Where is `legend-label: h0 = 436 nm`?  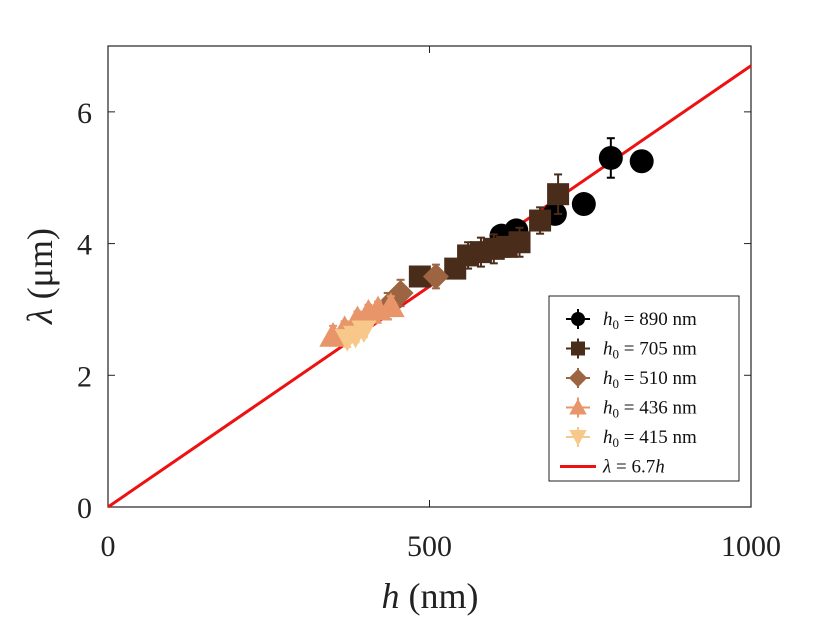 legend-label: h0 = 436 nm is located at coordinates (650, 409).